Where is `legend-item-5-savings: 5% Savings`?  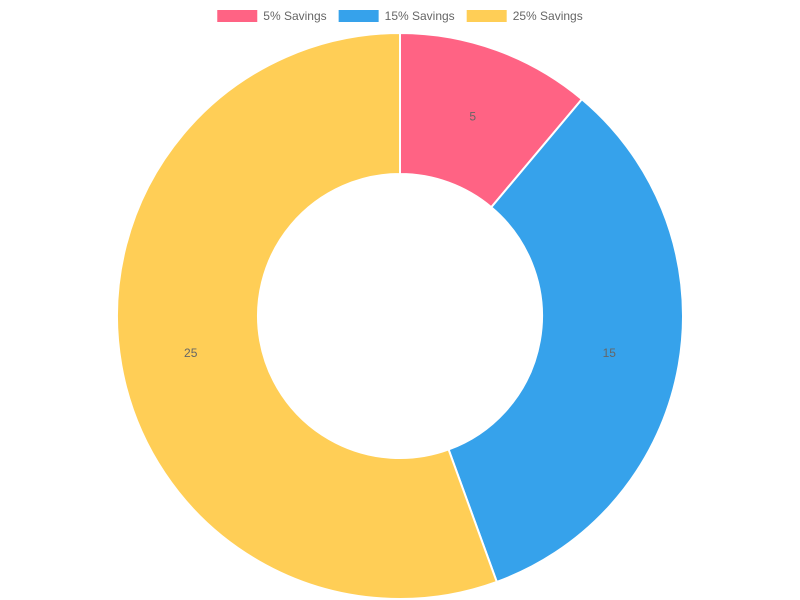 legend-item-5-savings: 5% Savings is located at coordinates (272, 16).